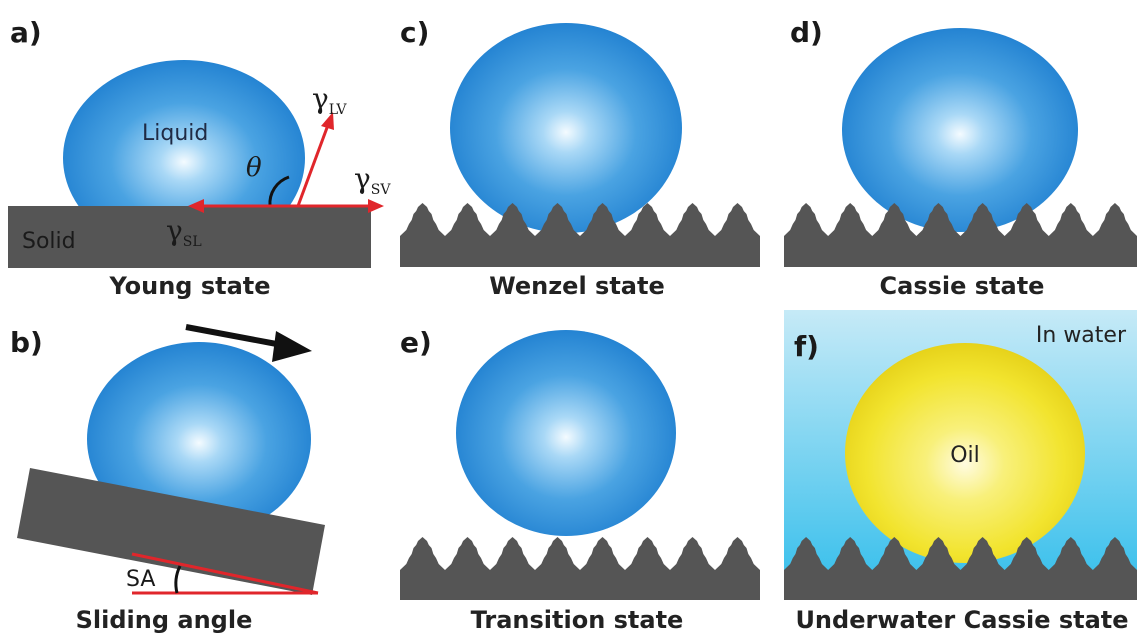 Image resolution: width=1137 pixels, height=633 pixels. I want to click on panel-c: c) Wenzel state, so click(580, 158).